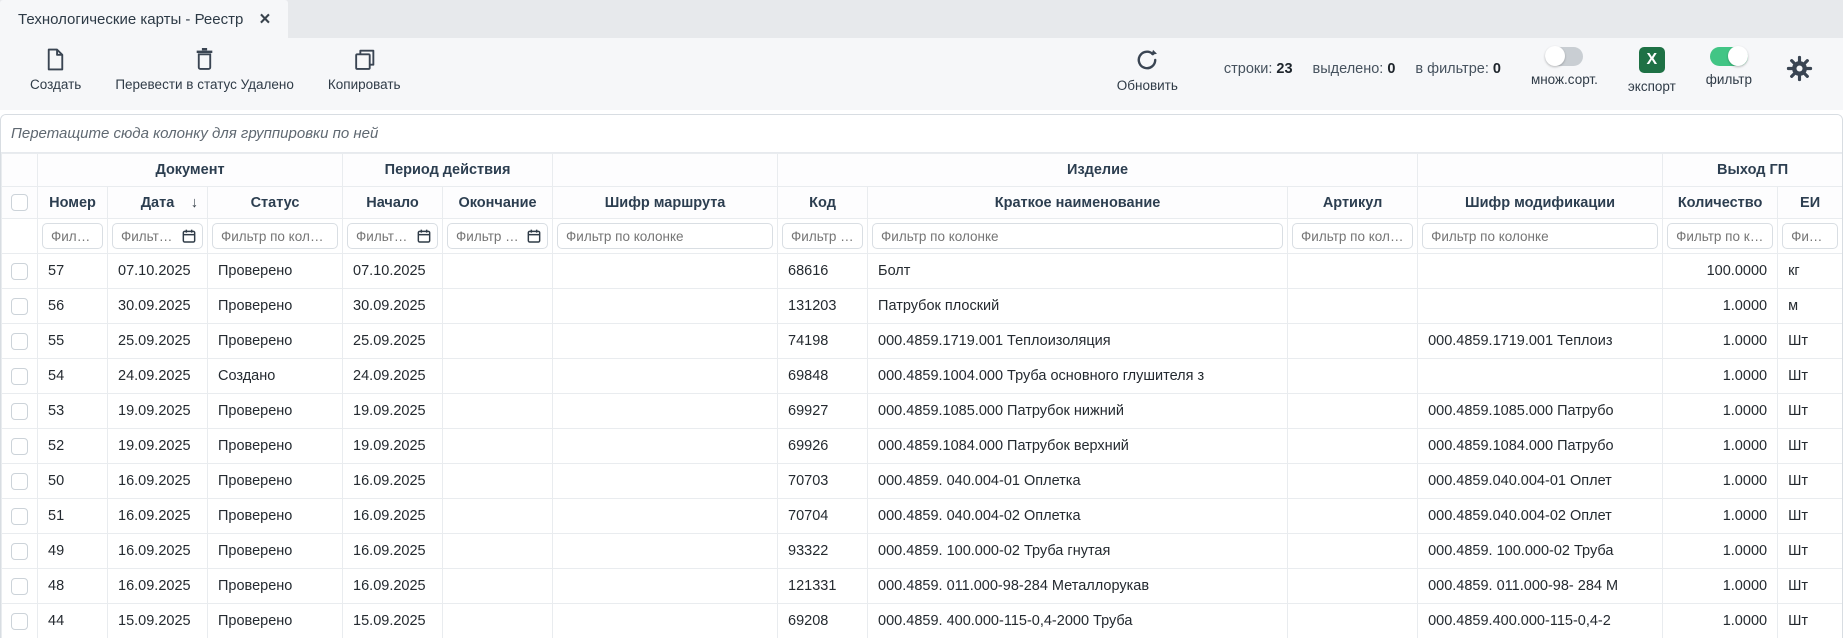  Describe the element at coordinates (823, 202) in the screenshot. I see `column-header-code: Код` at that location.